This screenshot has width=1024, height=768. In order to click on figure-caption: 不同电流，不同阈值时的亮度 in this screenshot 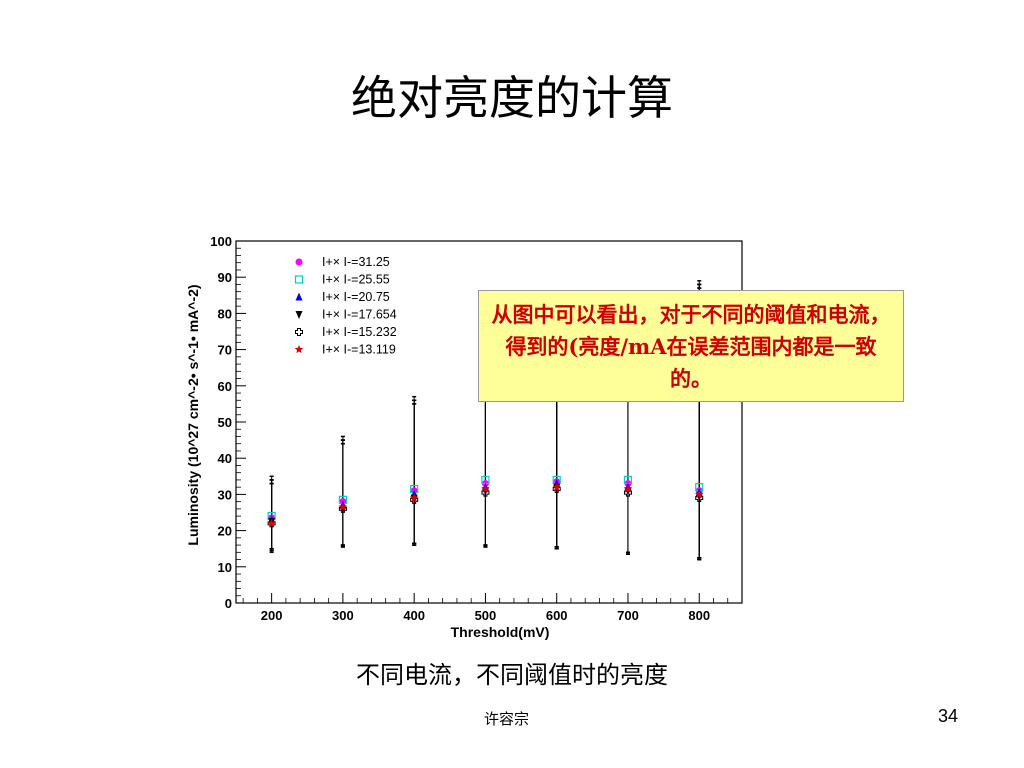, I will do `click(512, 675)`.